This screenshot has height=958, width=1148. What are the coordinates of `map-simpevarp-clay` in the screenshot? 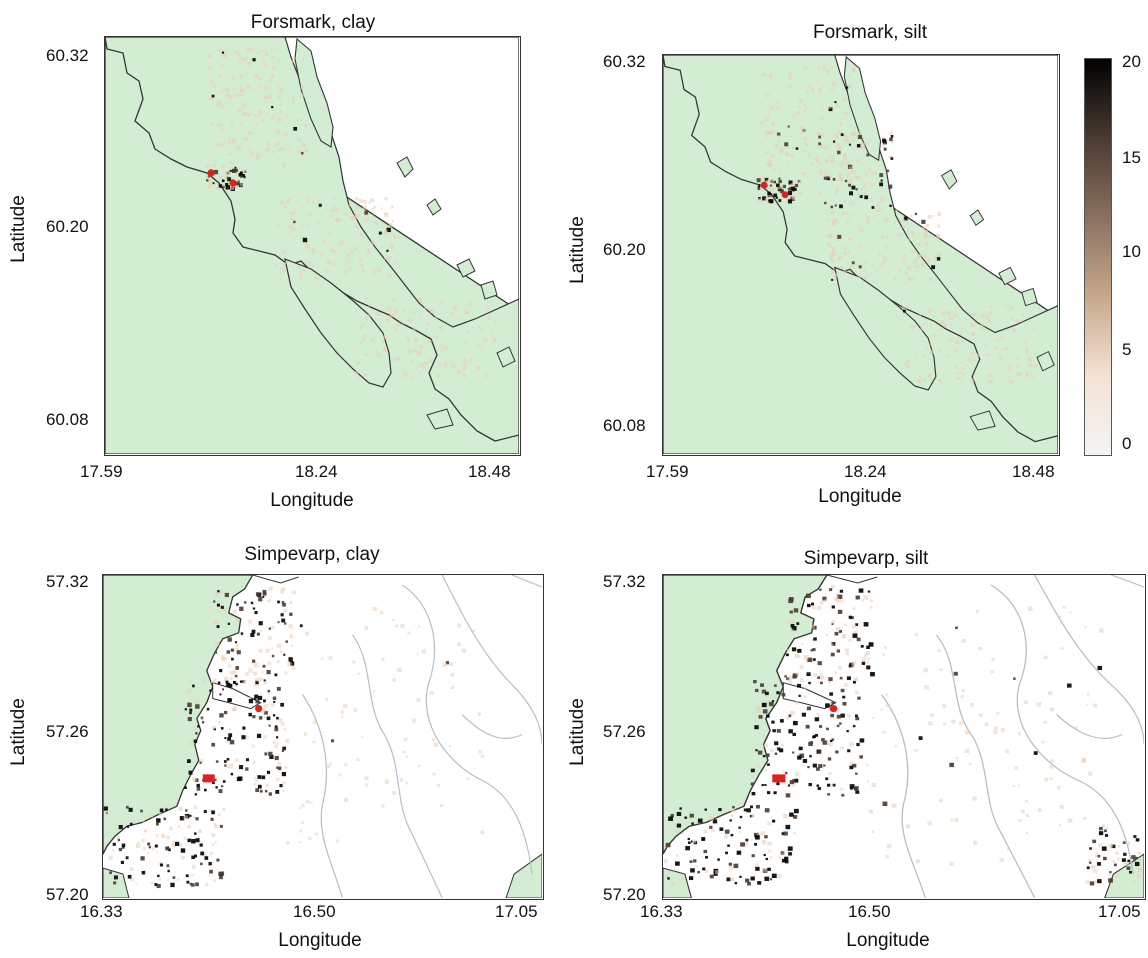 It's located at (322, 736).